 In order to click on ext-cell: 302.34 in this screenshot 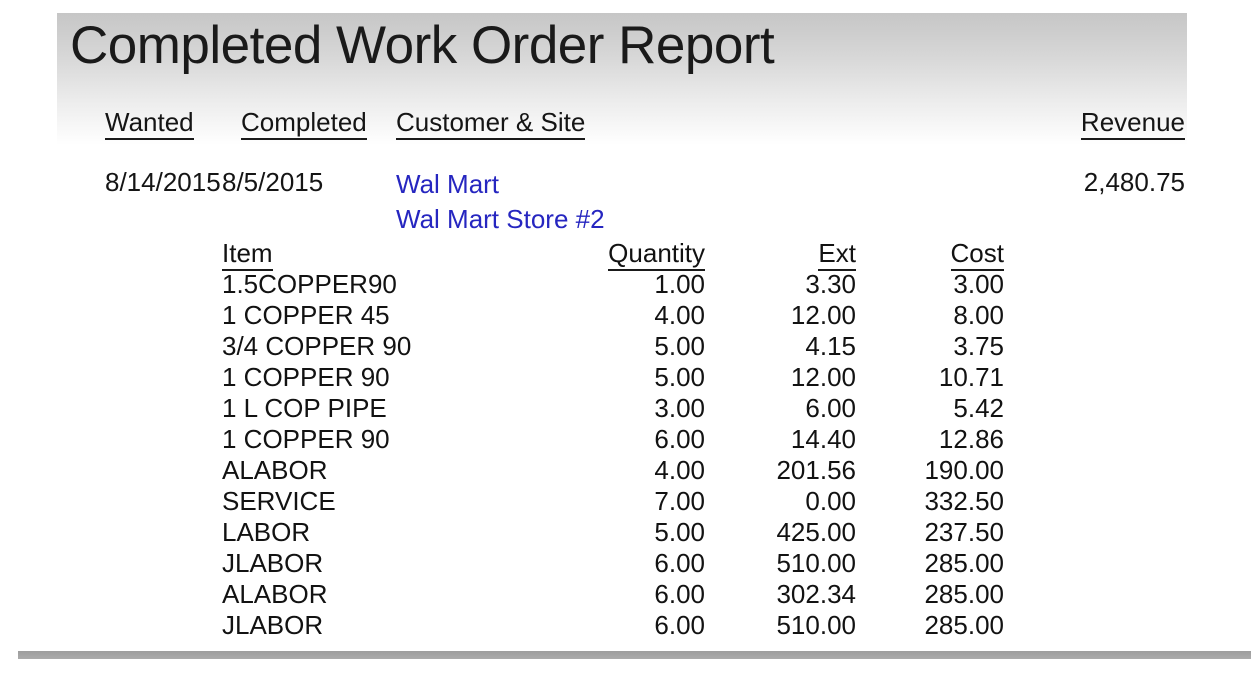, I will do `click(816, 594)`.